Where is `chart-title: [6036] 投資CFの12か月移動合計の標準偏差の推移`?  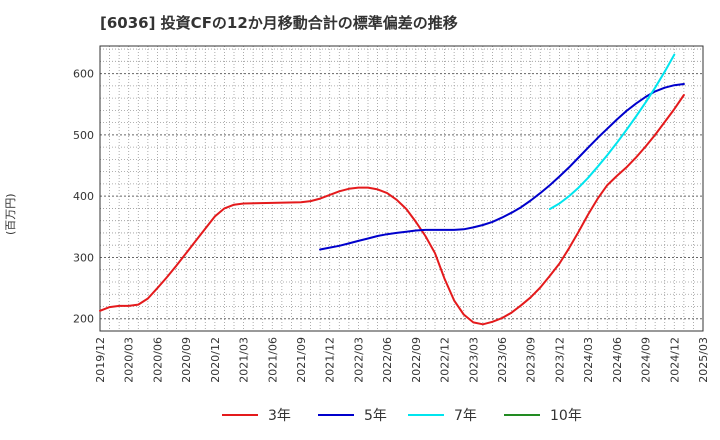
chart-title: [6036] 投資CFの12か月移動合計の標準偏差の推移 is located at coordinates (279, 23).